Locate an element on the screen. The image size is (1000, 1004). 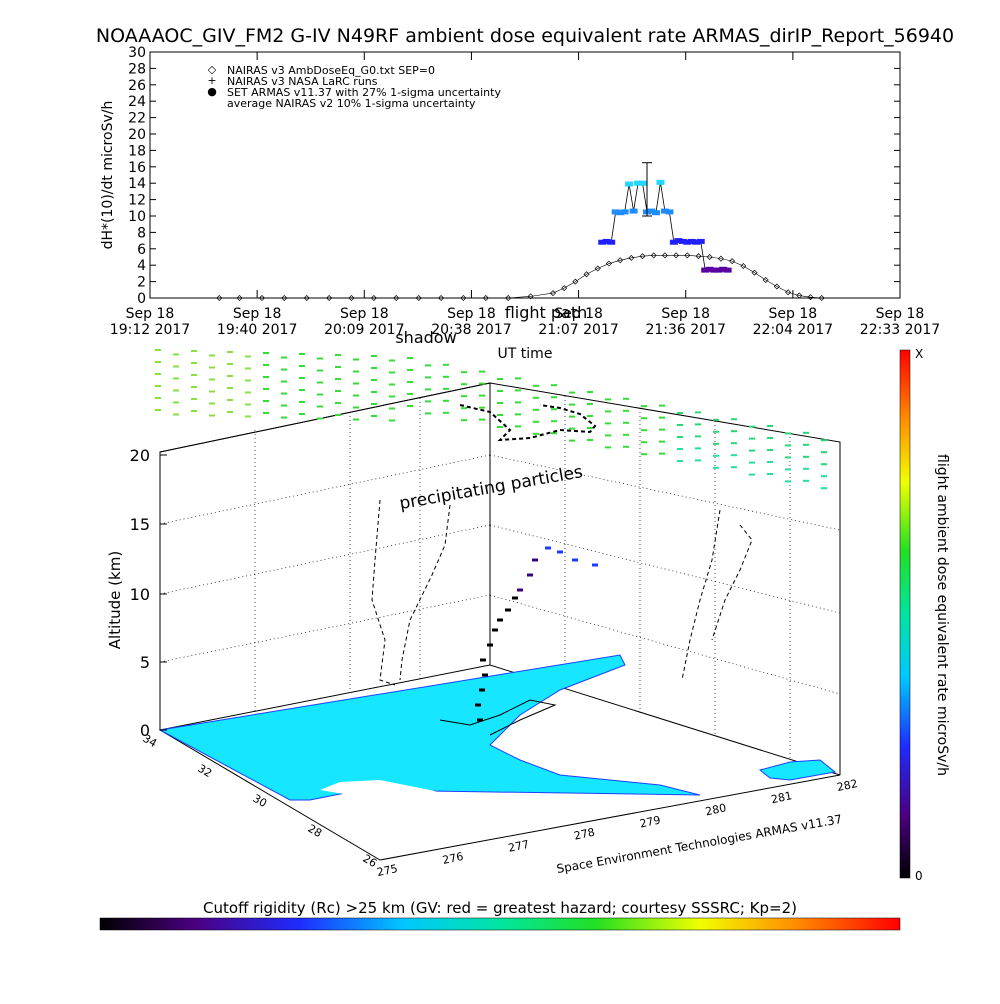
lat-tick-label: 28 is located at coordinates (314, 831).